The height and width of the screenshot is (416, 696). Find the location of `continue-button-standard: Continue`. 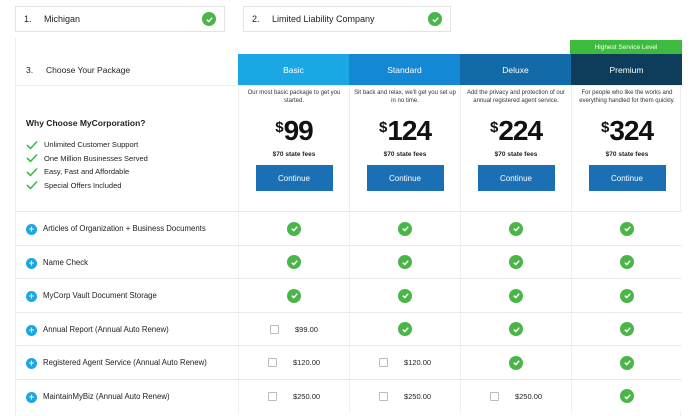

continue-button-standard: Continue is located at coordinates (405, 178).